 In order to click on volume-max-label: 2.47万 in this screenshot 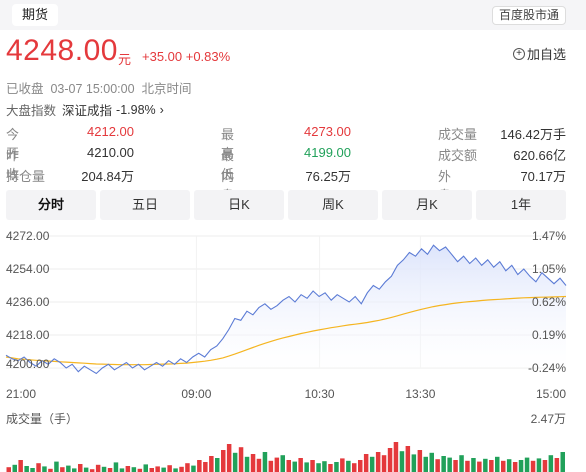, I will do `click(548, 419)`.